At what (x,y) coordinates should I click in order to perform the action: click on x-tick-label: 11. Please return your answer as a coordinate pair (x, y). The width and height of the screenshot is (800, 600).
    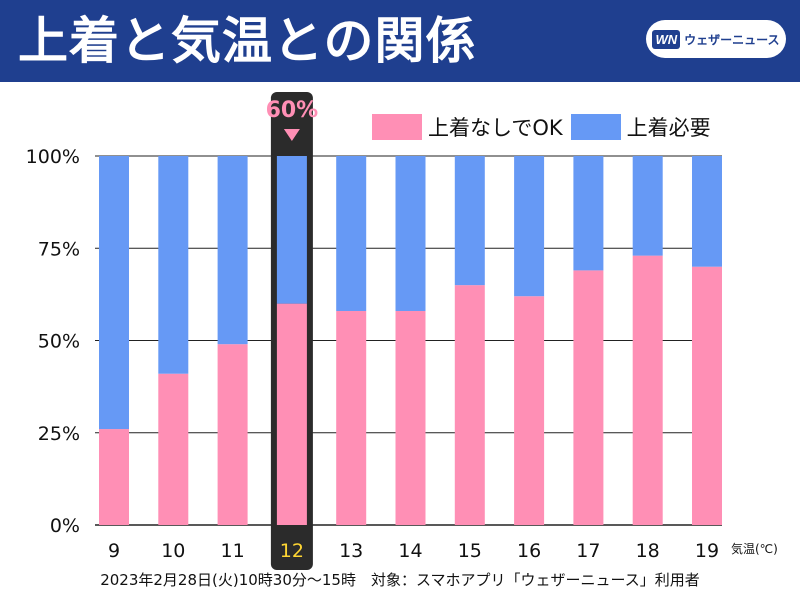
    Looking at the image, I should click on (233, 551).